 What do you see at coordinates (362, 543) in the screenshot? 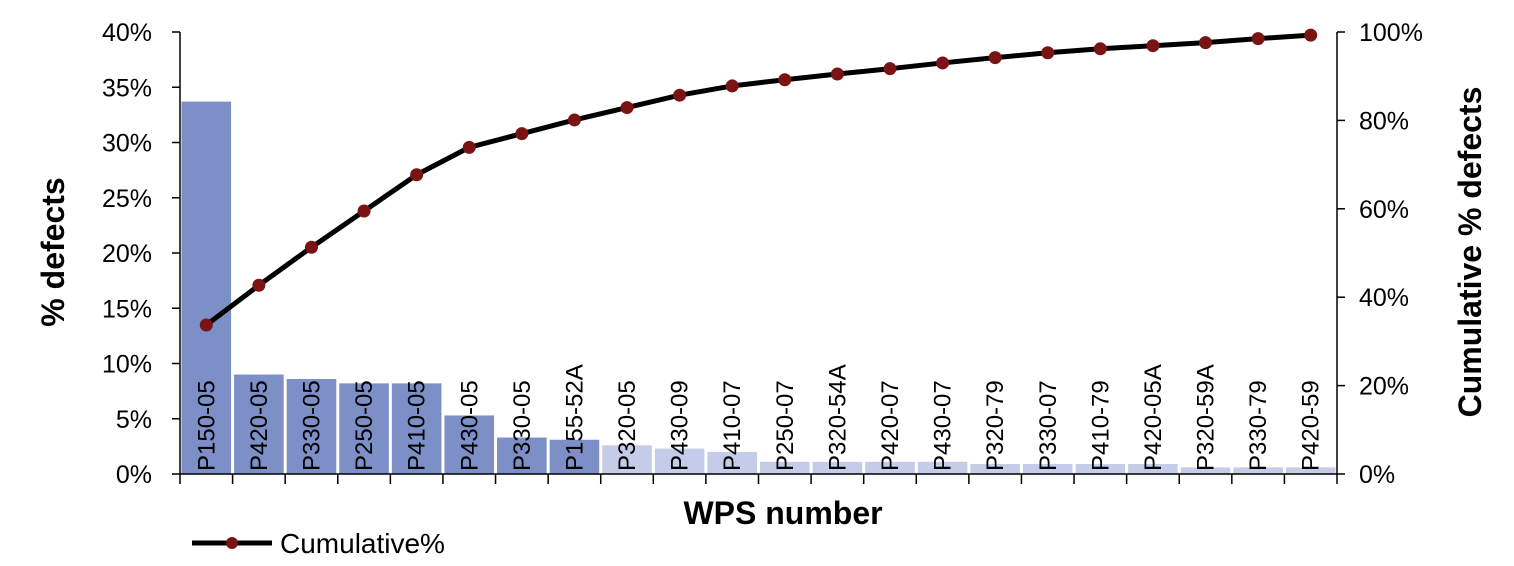
I see `legend-label: Cumulative%` at bounding box center [362, 543].